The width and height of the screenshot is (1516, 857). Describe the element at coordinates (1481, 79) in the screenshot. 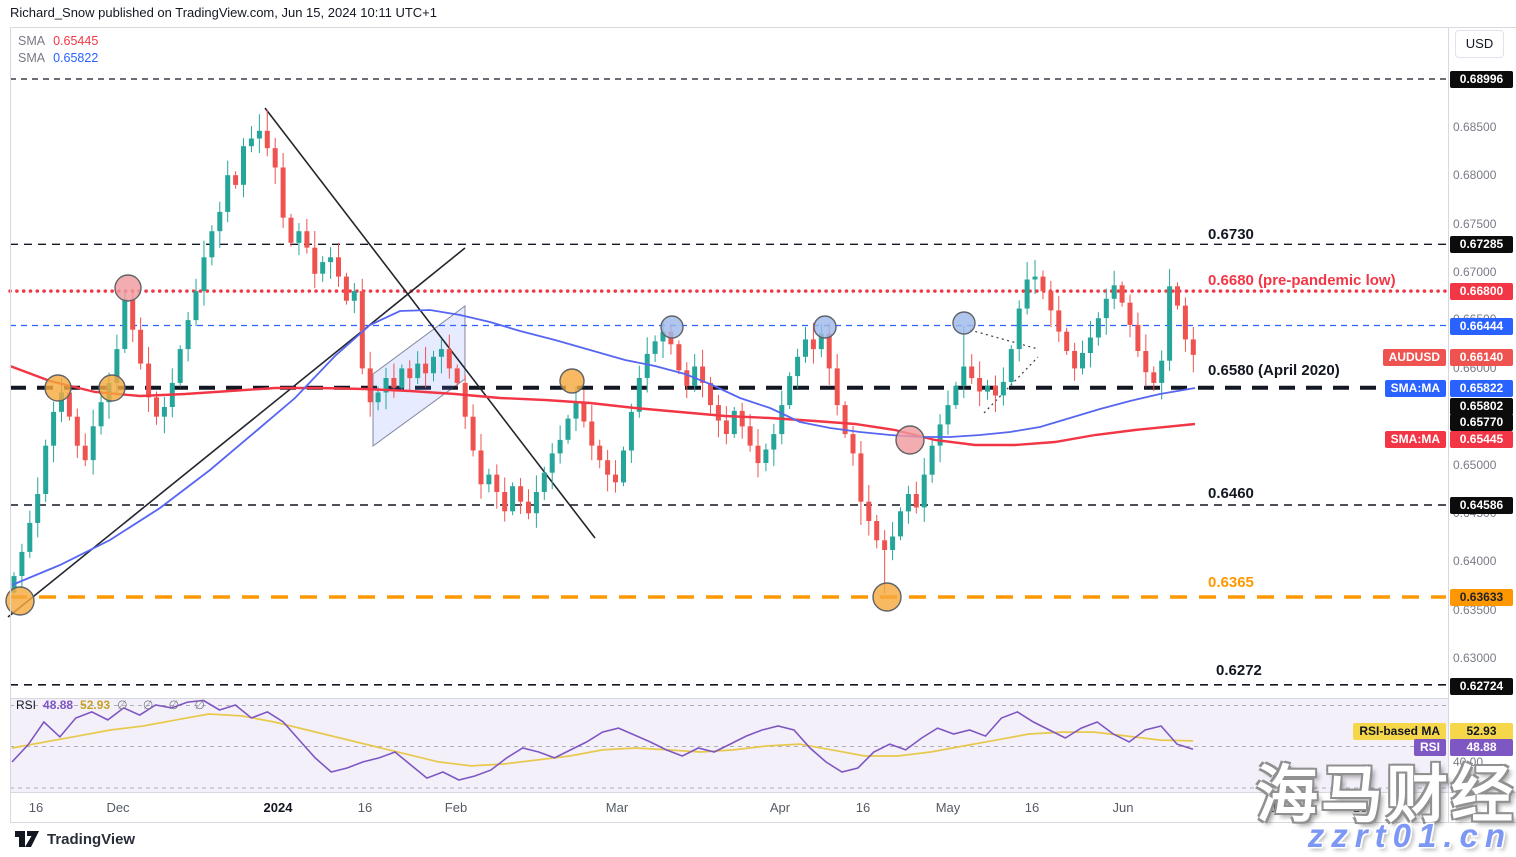

I see `price-badge-high-level: 0.68996` at that location.